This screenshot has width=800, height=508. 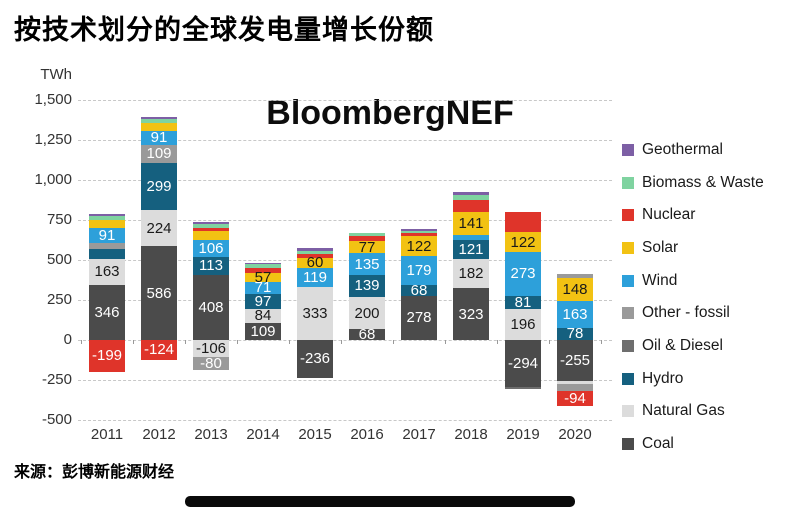 I want to click on bar-segment-2015-nuclear, so click(x=315, y=256).